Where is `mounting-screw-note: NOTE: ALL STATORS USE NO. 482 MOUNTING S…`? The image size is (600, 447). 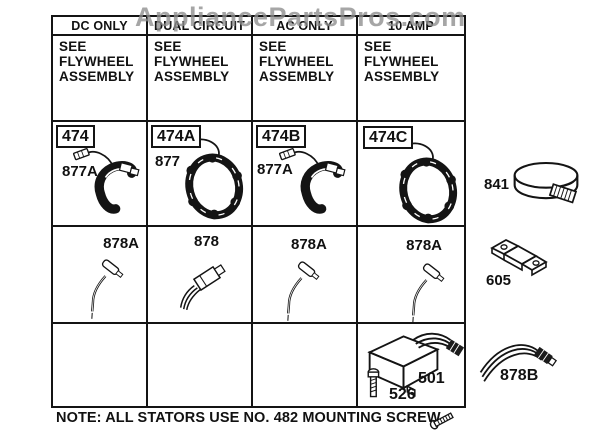 mounting-screw-note: NOTE: ALL STATORS USE NO. 482 MOUNTING S… is located at coordinates (250, 418).